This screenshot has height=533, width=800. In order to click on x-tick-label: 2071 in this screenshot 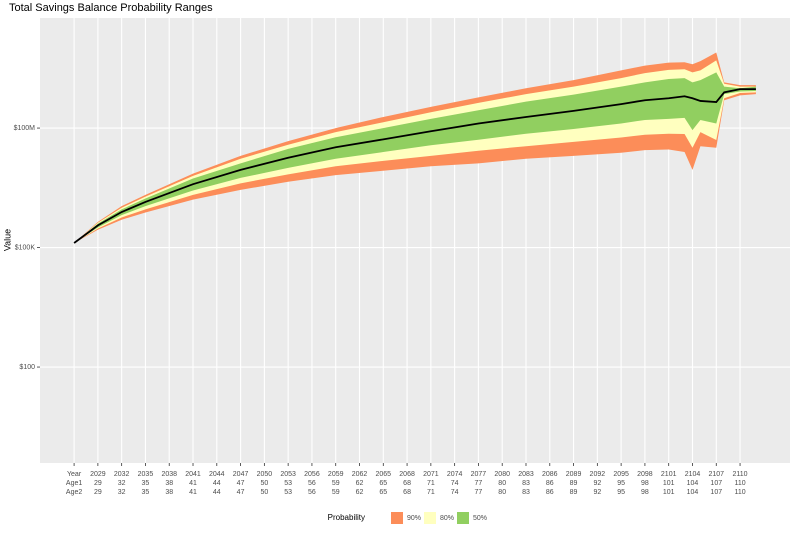, I will do `click(431, 474)`.